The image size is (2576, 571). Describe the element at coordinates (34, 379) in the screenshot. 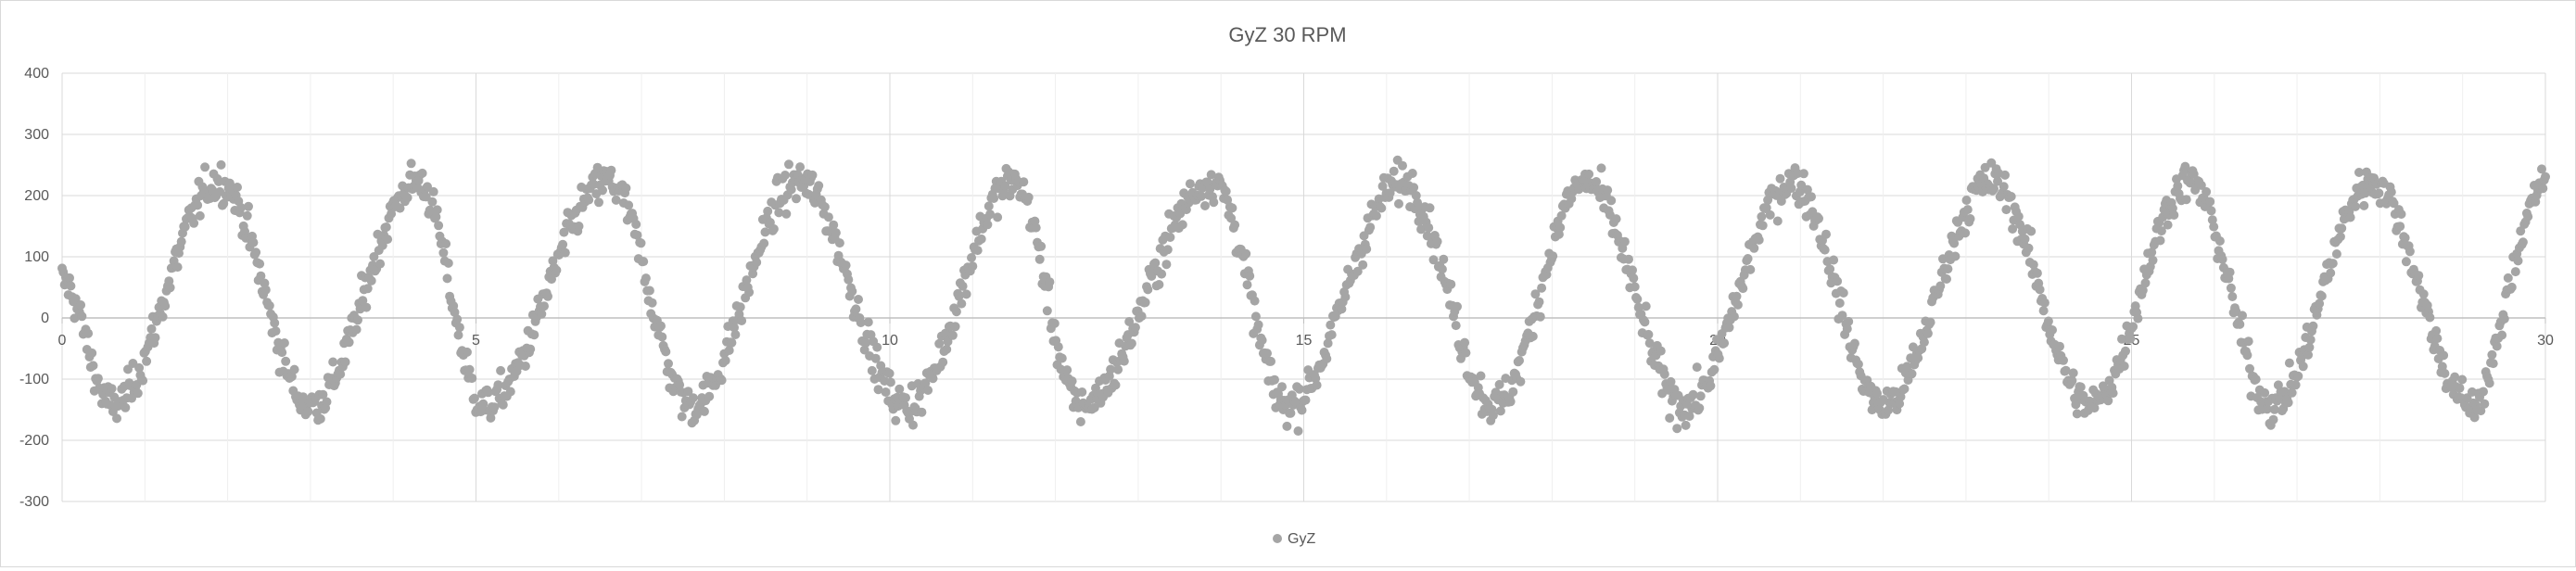

I see `y-tick-label: -100` at that location.